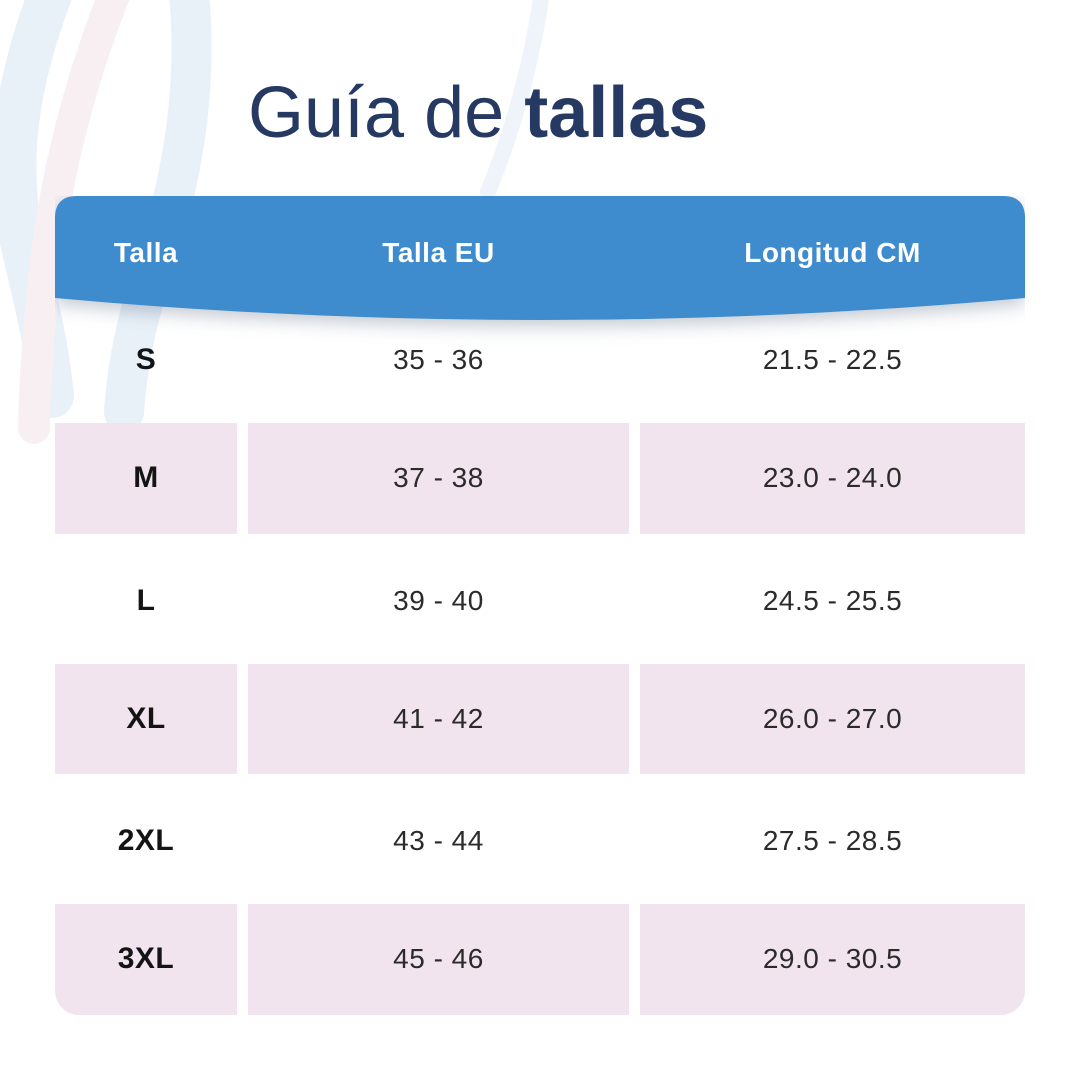  I want to click on cell-talla-eu: 43 - 44, so click(438, 841).